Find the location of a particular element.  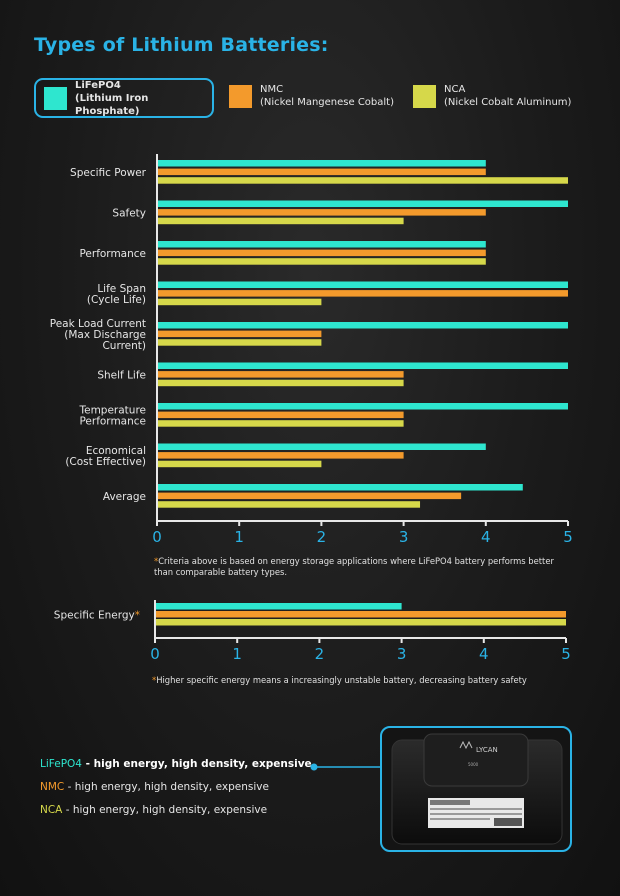

specific-energy-bar-chart: 0 1 2 3 4 5 Specific Energy* is located at coordinates (312, 631).